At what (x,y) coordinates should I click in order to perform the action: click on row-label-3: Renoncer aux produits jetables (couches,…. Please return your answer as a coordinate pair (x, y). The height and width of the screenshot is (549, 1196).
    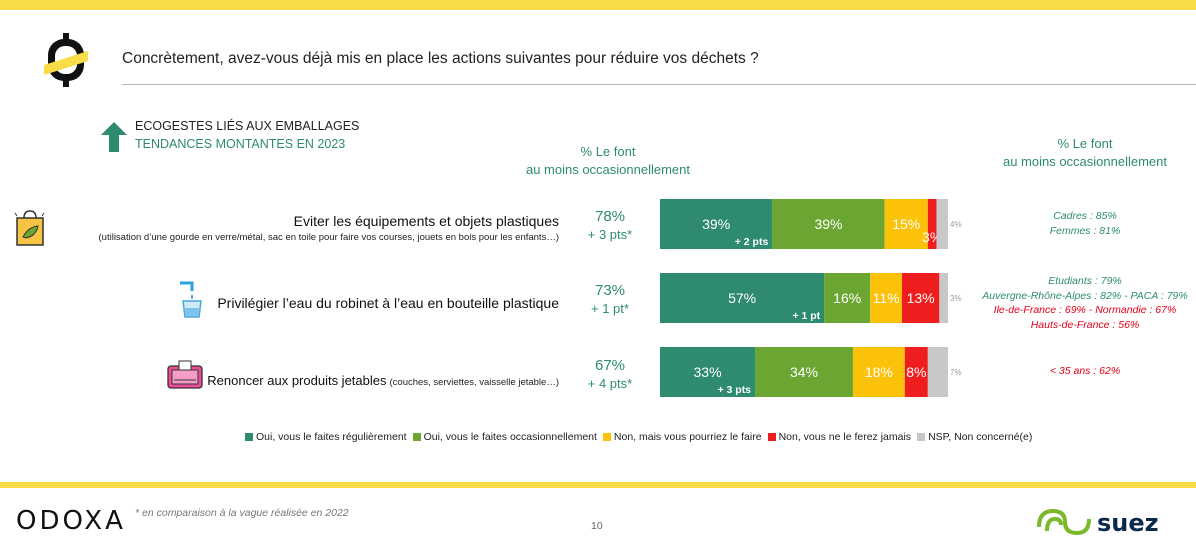
    Looking at the image, I should click on (383, 380).